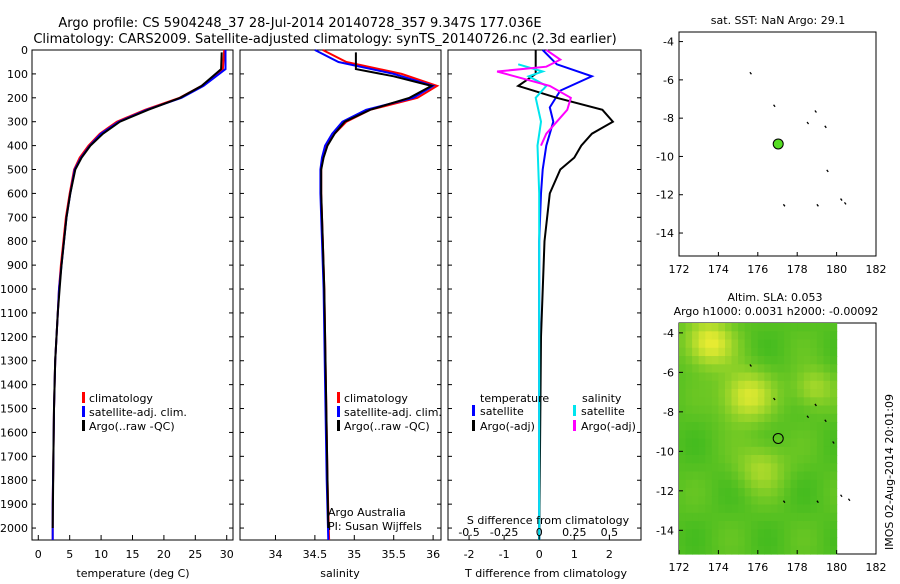  Describe the element at coordinates (132, 426) in the screenshot. I see `temperature-legend-argo: Argo(..raw -QC)` at that location.